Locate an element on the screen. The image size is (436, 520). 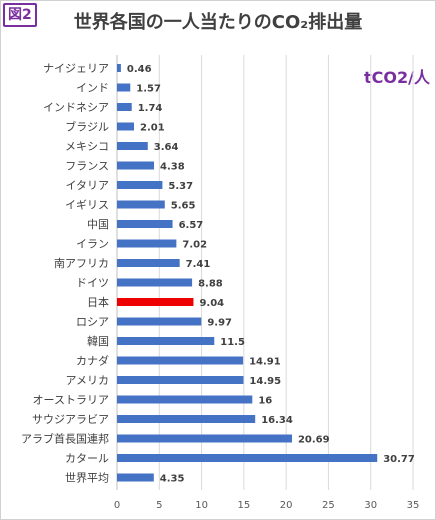
data-label: 4.35 is located at coordinates (172, 479).